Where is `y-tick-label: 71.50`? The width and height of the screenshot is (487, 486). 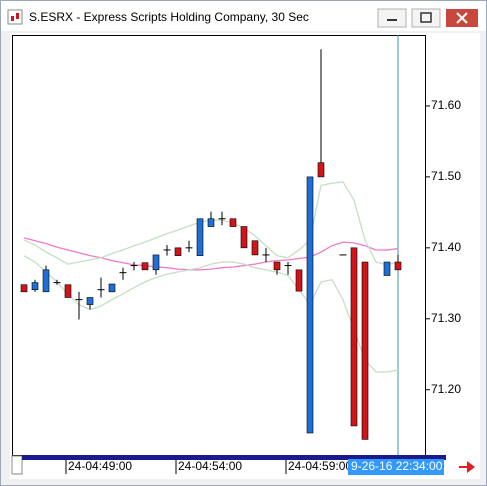
y-tick-label: 71.50 is located at coordinates (446, 176).